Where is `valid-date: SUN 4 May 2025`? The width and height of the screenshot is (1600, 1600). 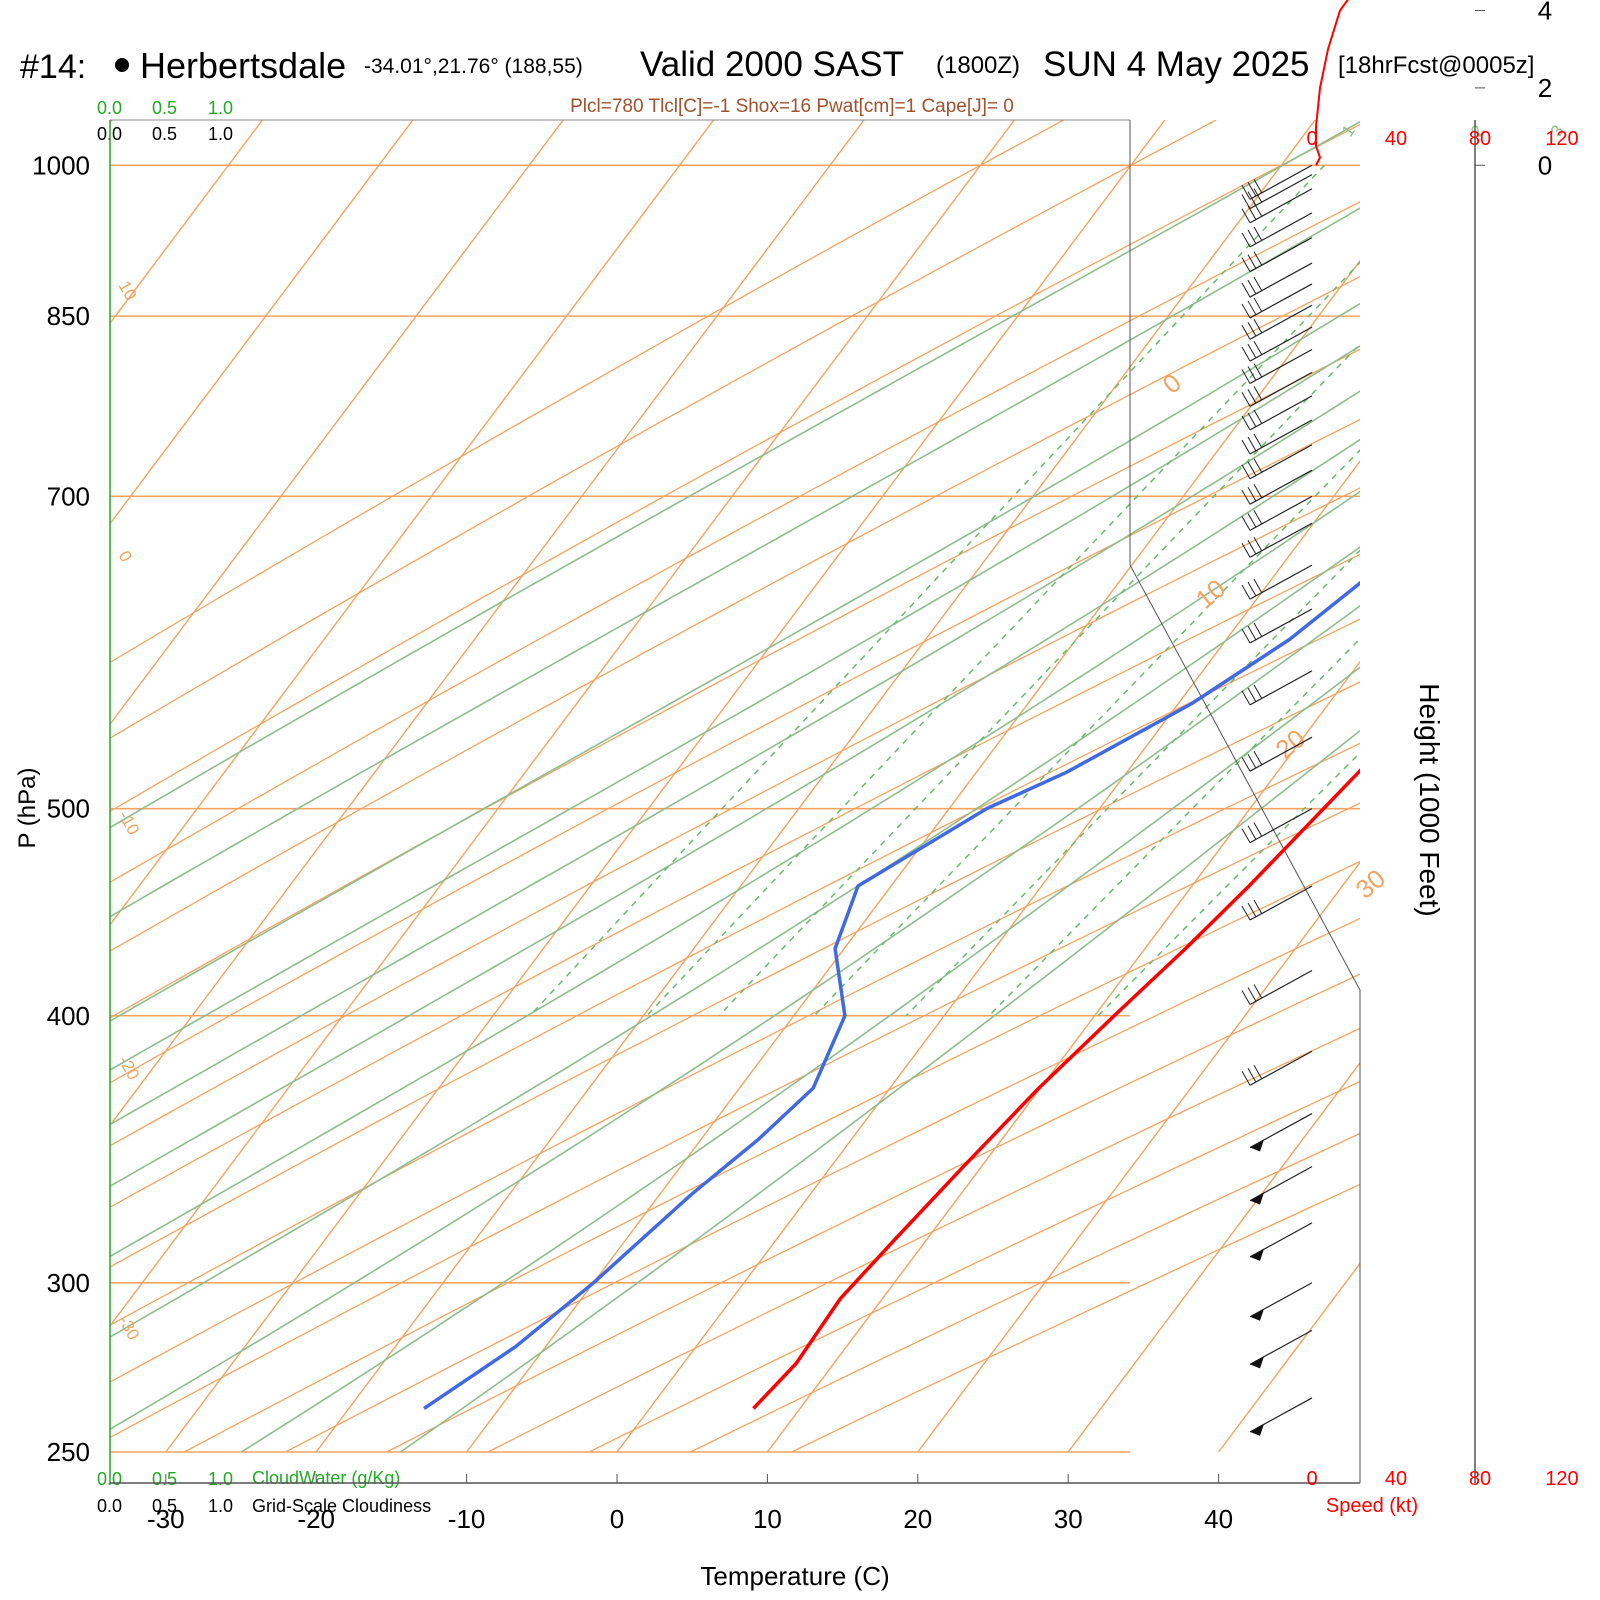
valid-date: SUN 4 May 2025 is located at coordinates (1176, 64).